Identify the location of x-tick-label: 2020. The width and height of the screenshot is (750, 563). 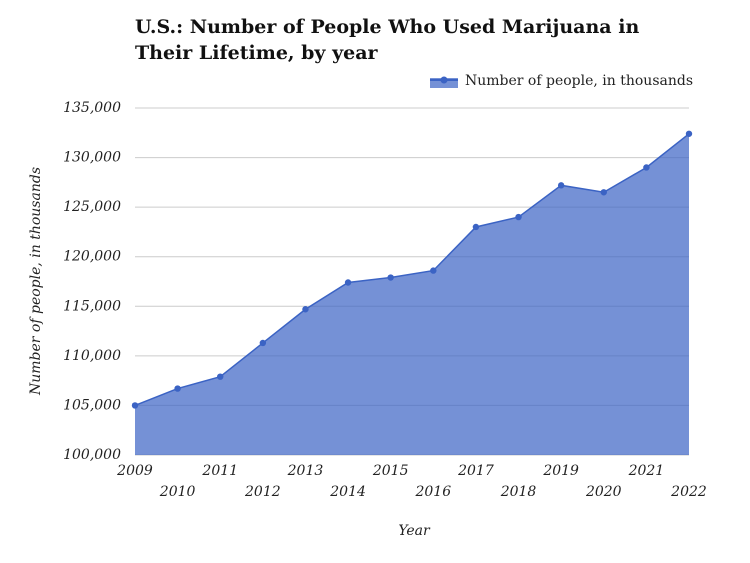
(603, 492).